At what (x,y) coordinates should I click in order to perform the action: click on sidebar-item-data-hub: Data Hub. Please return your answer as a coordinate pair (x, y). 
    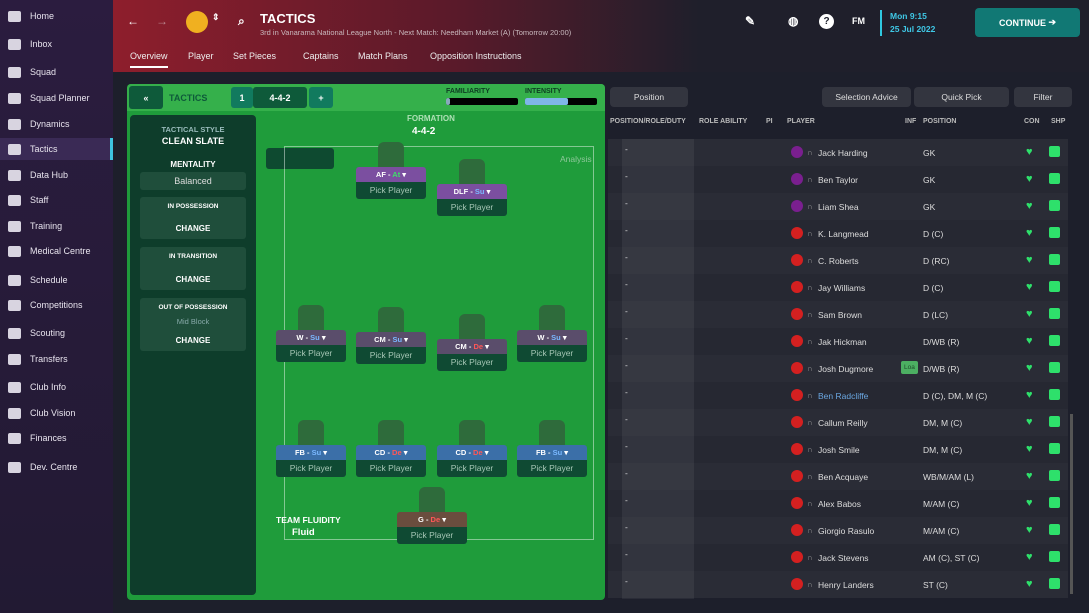
    Looking at the image, I should click on (56, 175).